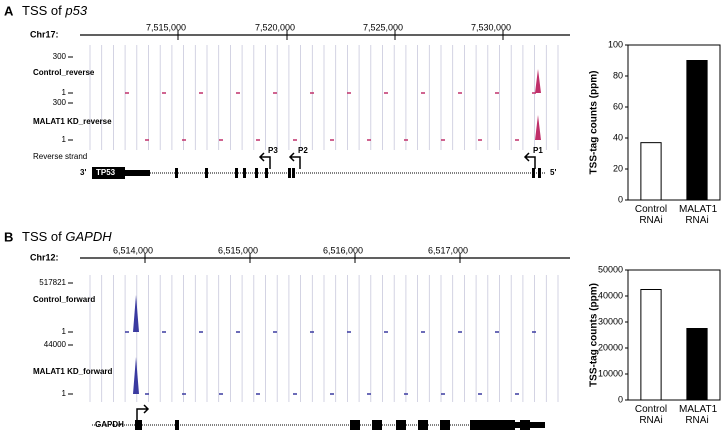 This screenshot has width=728, height=436. What do you see at coordinates (618, 106) in the screenshot?
I see `y-tick-label: 60` at bounding box center [618, 106].